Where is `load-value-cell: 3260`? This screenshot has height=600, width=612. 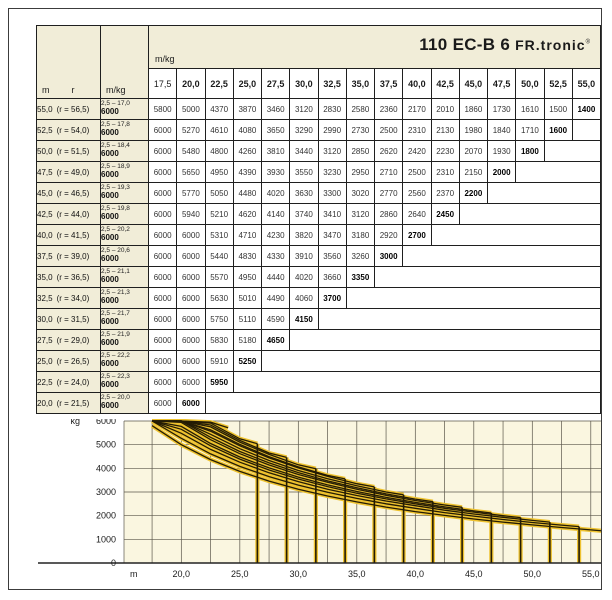
load-value-cell: 3260 is located at coordinates (360, 256).